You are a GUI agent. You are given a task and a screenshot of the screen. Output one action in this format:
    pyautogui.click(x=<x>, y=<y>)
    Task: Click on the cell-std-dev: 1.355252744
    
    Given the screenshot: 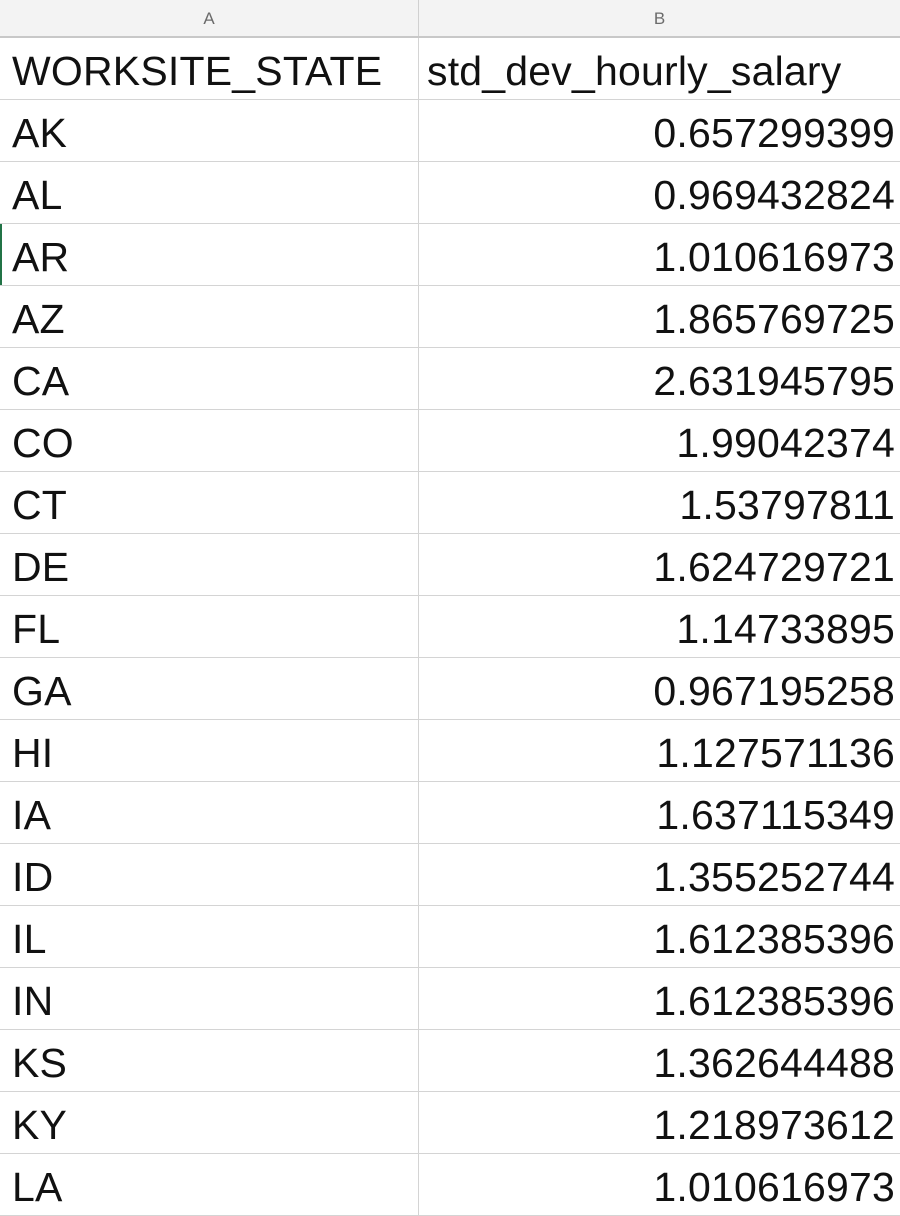 What is the action you would take?
    pyautogui.click(x=774, y=877)
    